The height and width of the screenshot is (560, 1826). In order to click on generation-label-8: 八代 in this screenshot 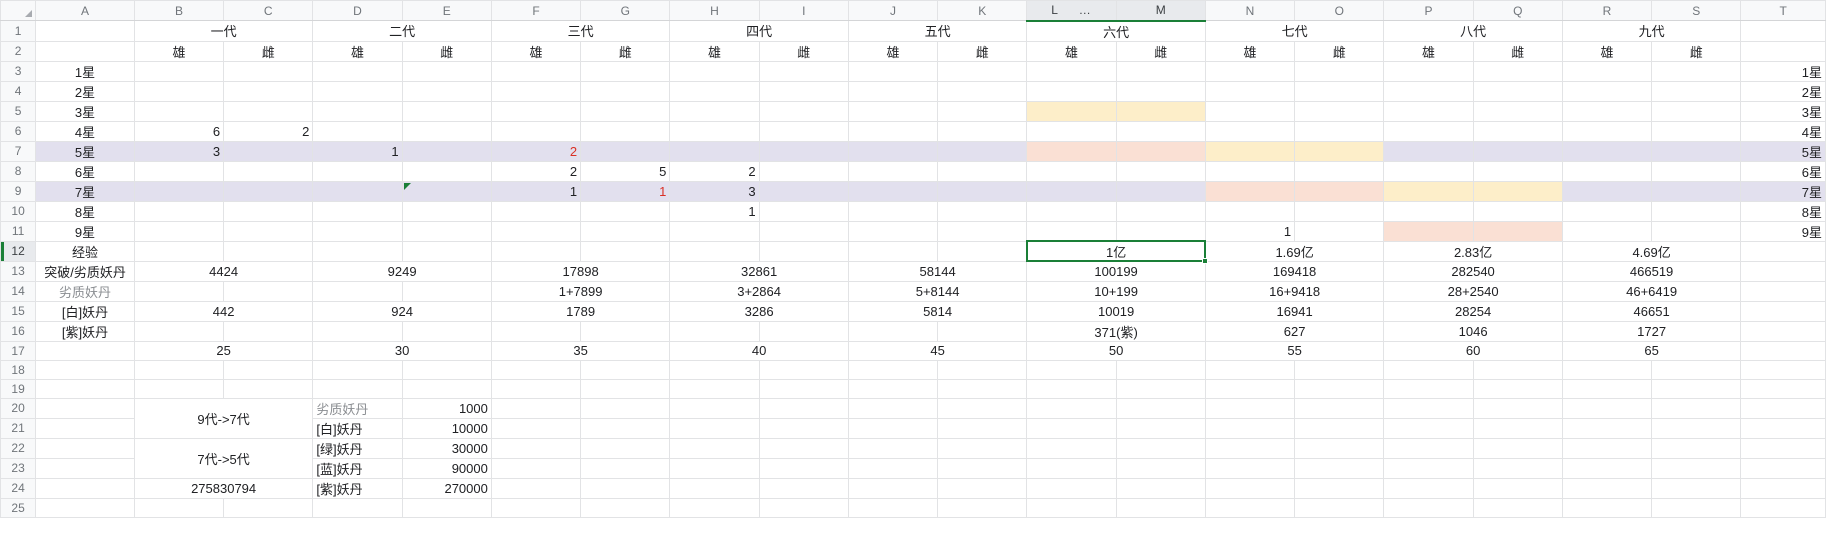, I will do `click(1473, 31)`.